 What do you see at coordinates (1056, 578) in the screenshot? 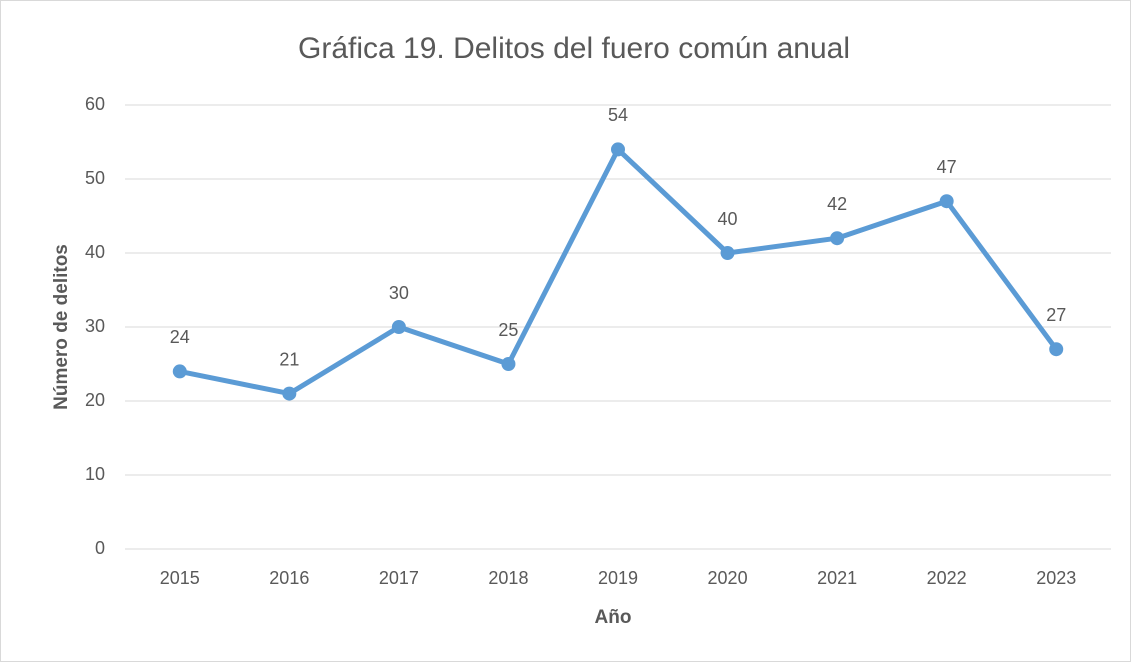
I see `x-tick-label: 2023` at bounding box center [1056, 578].